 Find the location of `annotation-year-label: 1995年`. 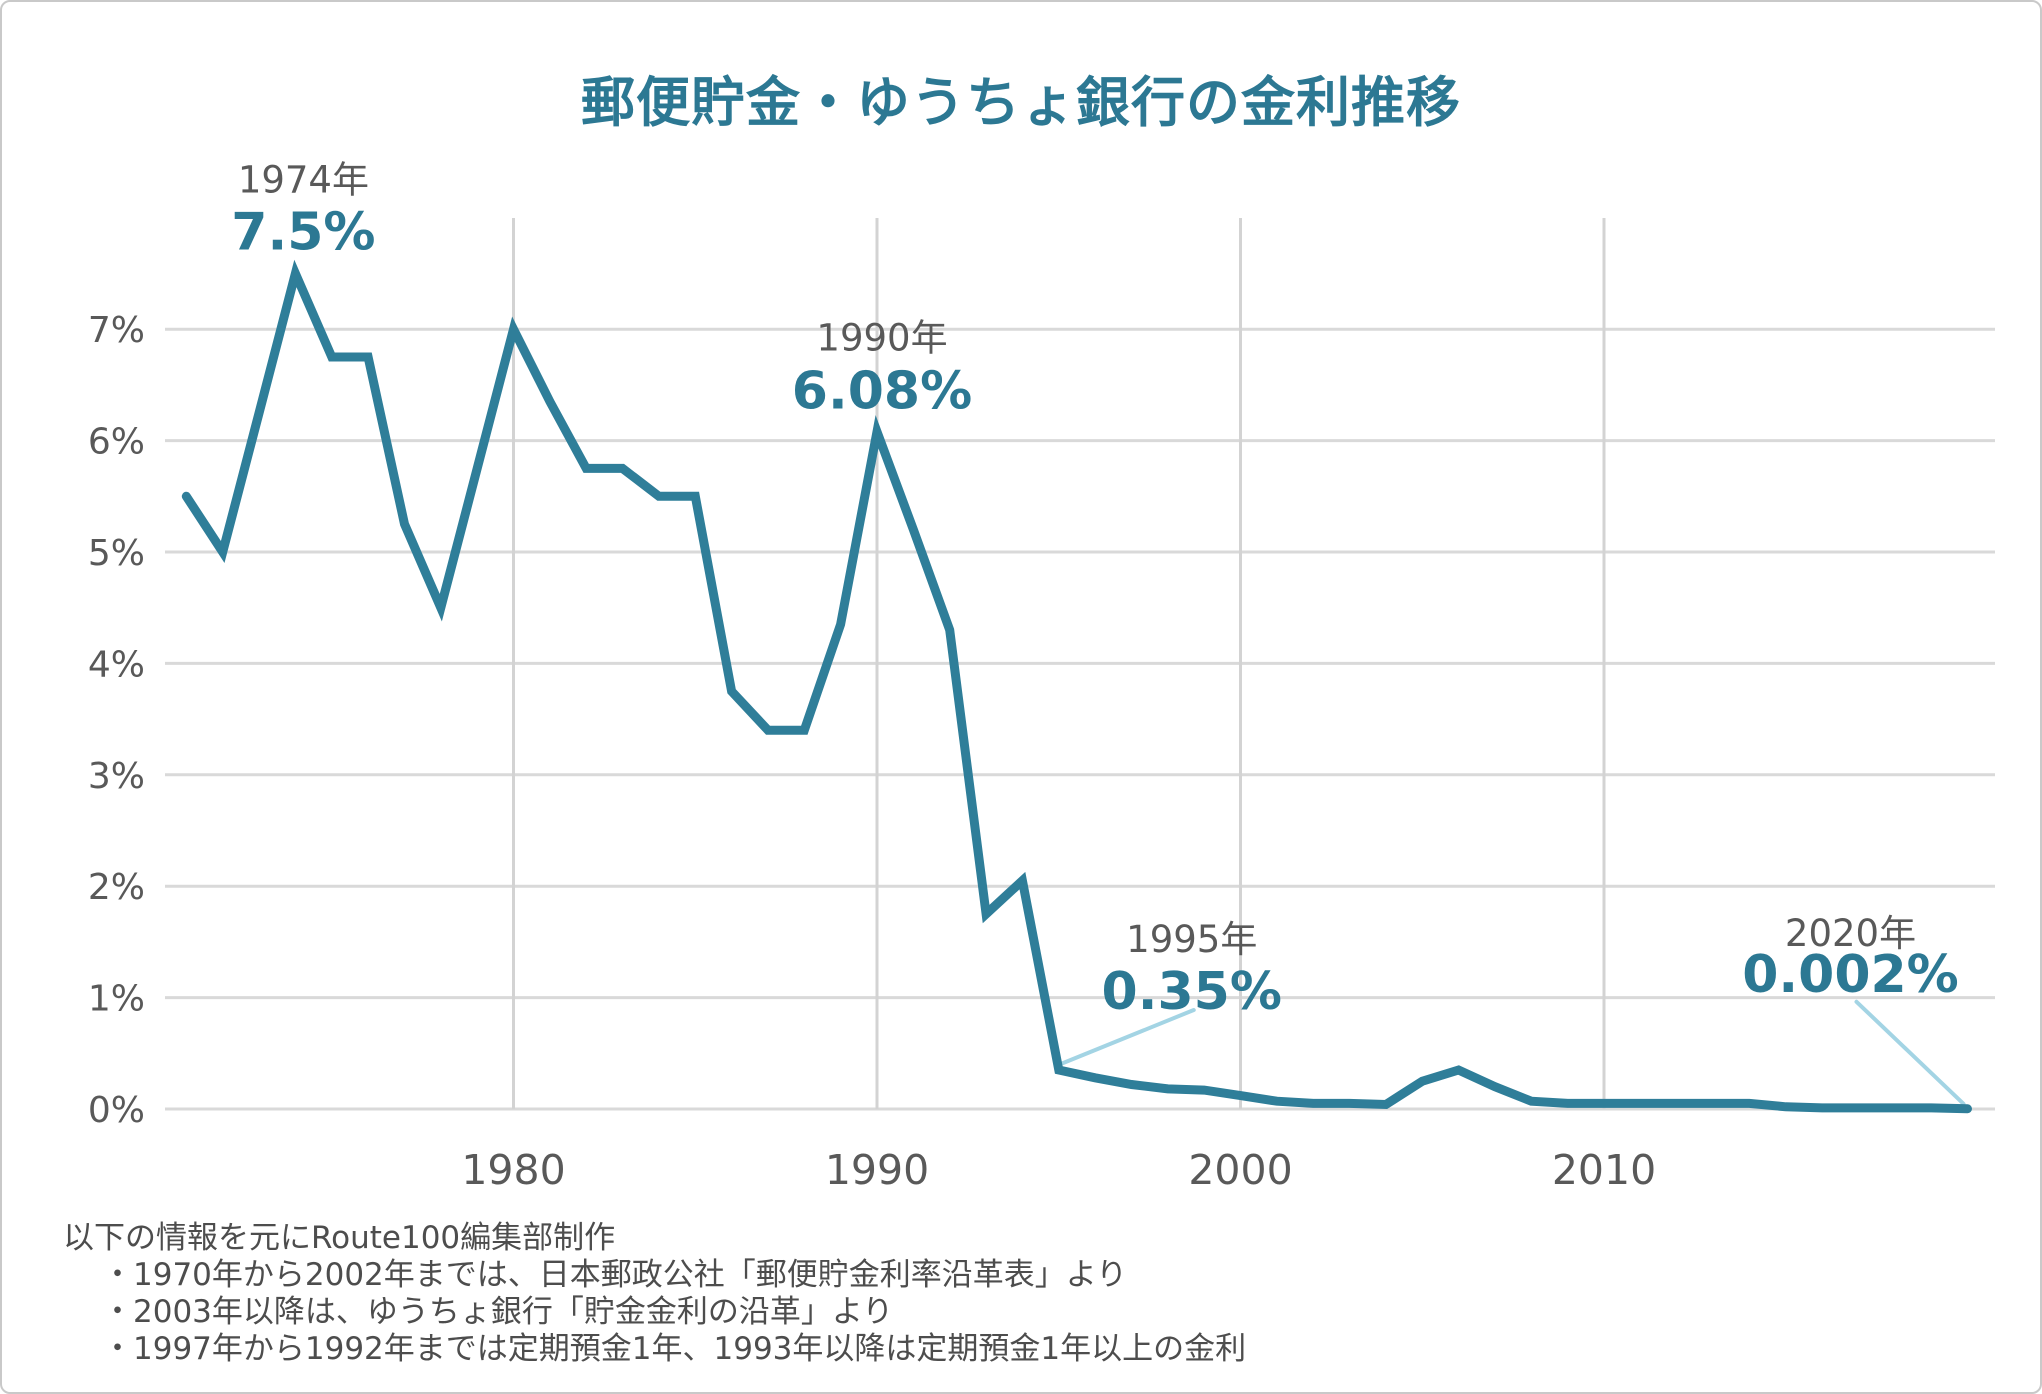

annotation-year-label: 1995年 is located at coordinates (1191, 939).